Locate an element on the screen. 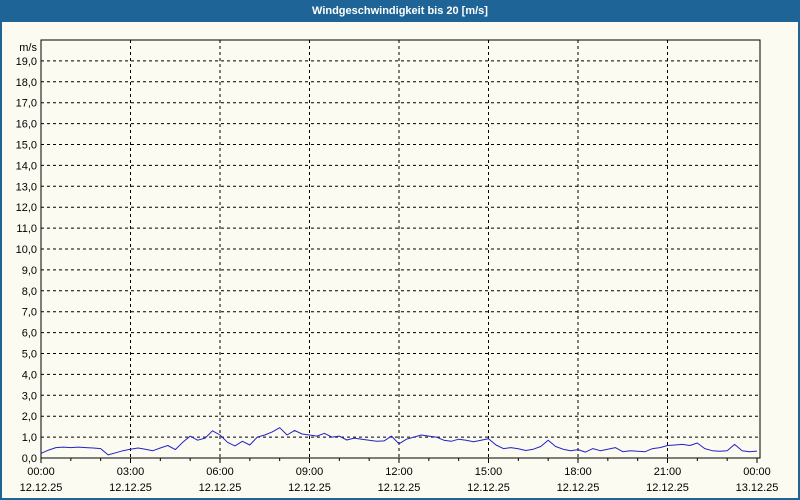 This screenshot has height=500, width=800. wind-speed-line is located at coordinates (399, 441).